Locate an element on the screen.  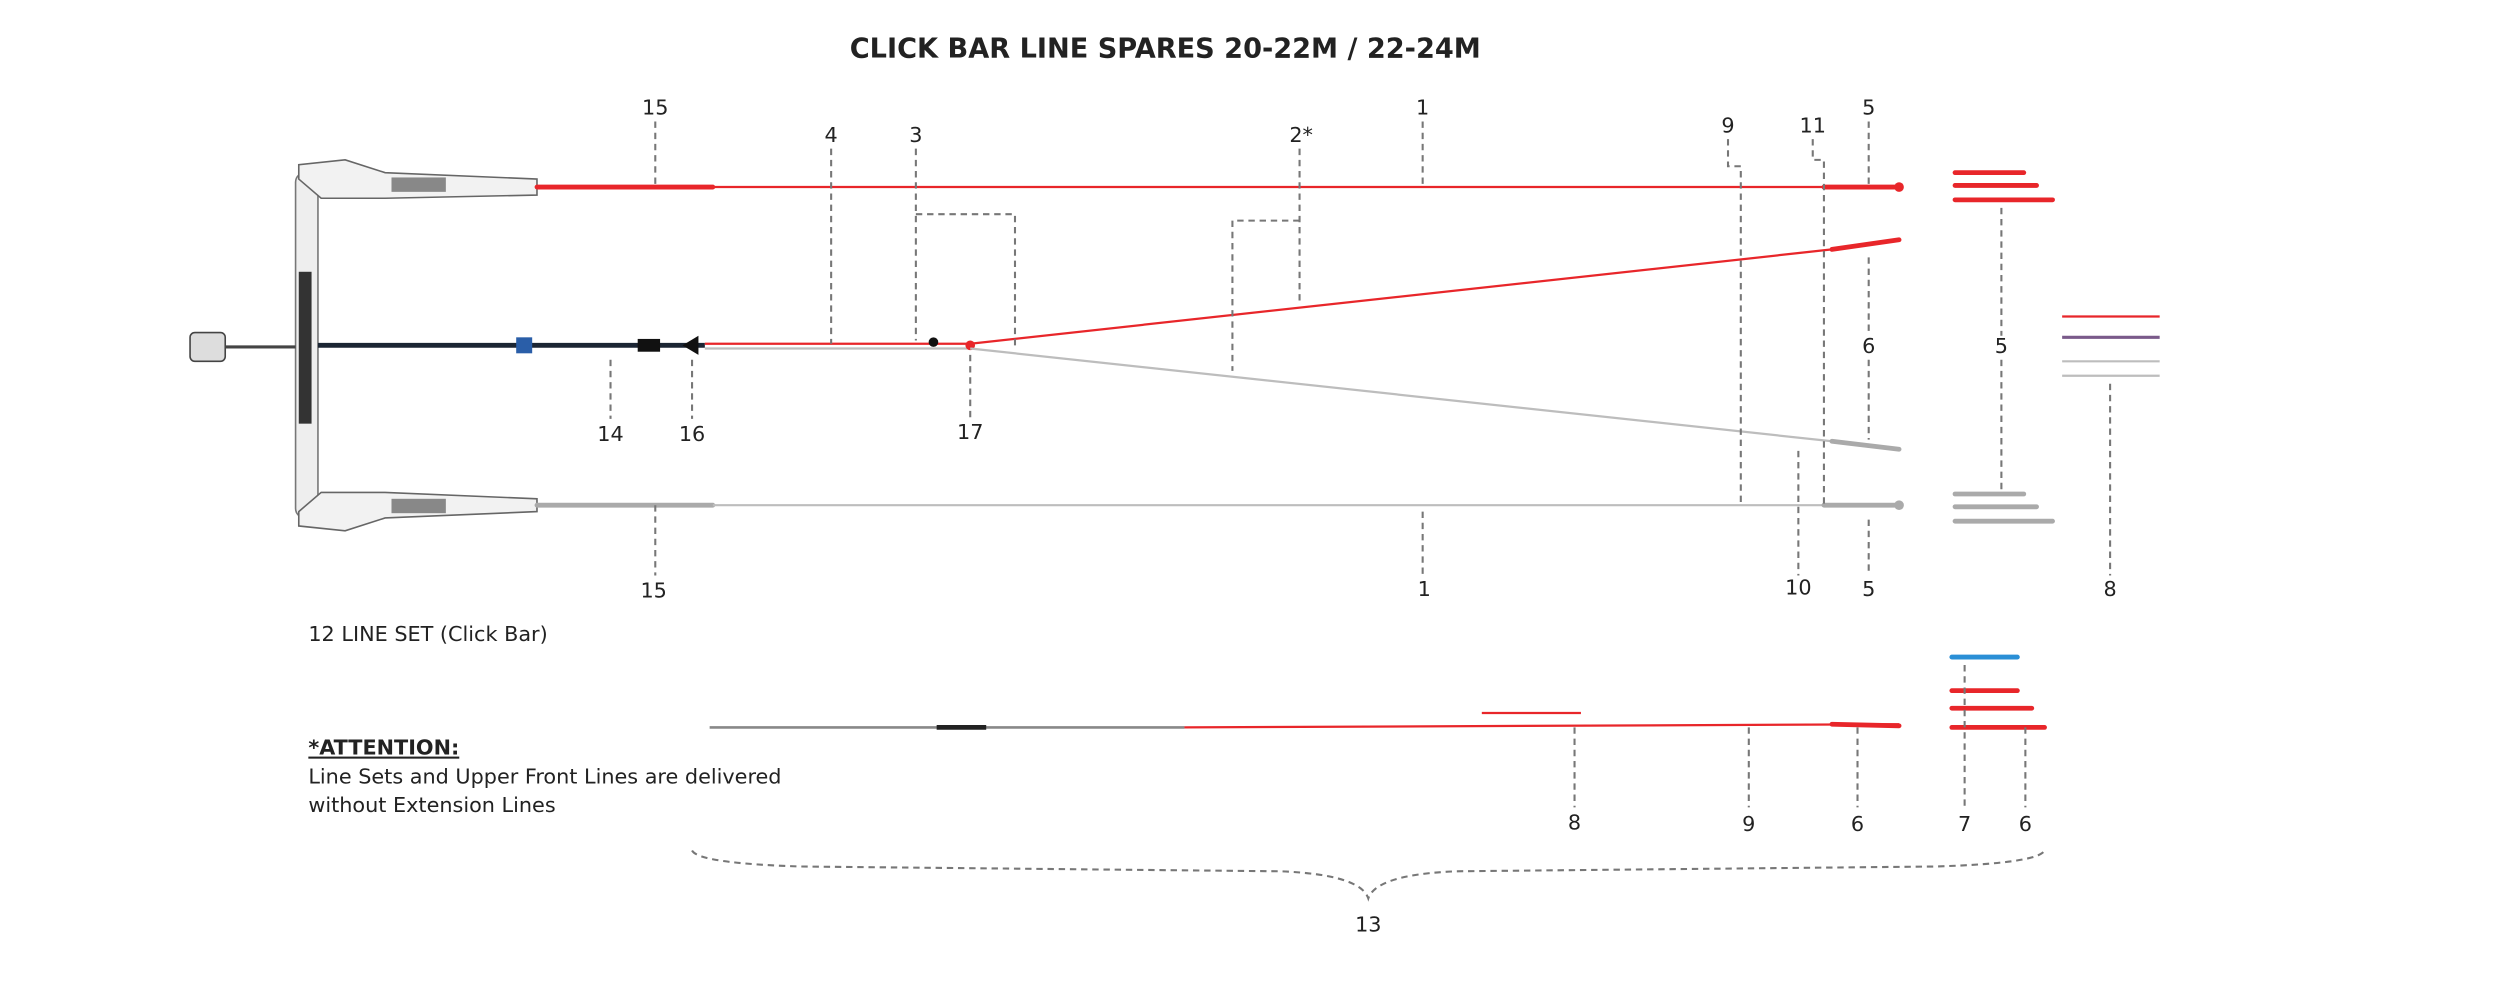
title: CLICK BAR LINE SPARES 20-22M / 22-24M is located at coordinates (1165, 49).